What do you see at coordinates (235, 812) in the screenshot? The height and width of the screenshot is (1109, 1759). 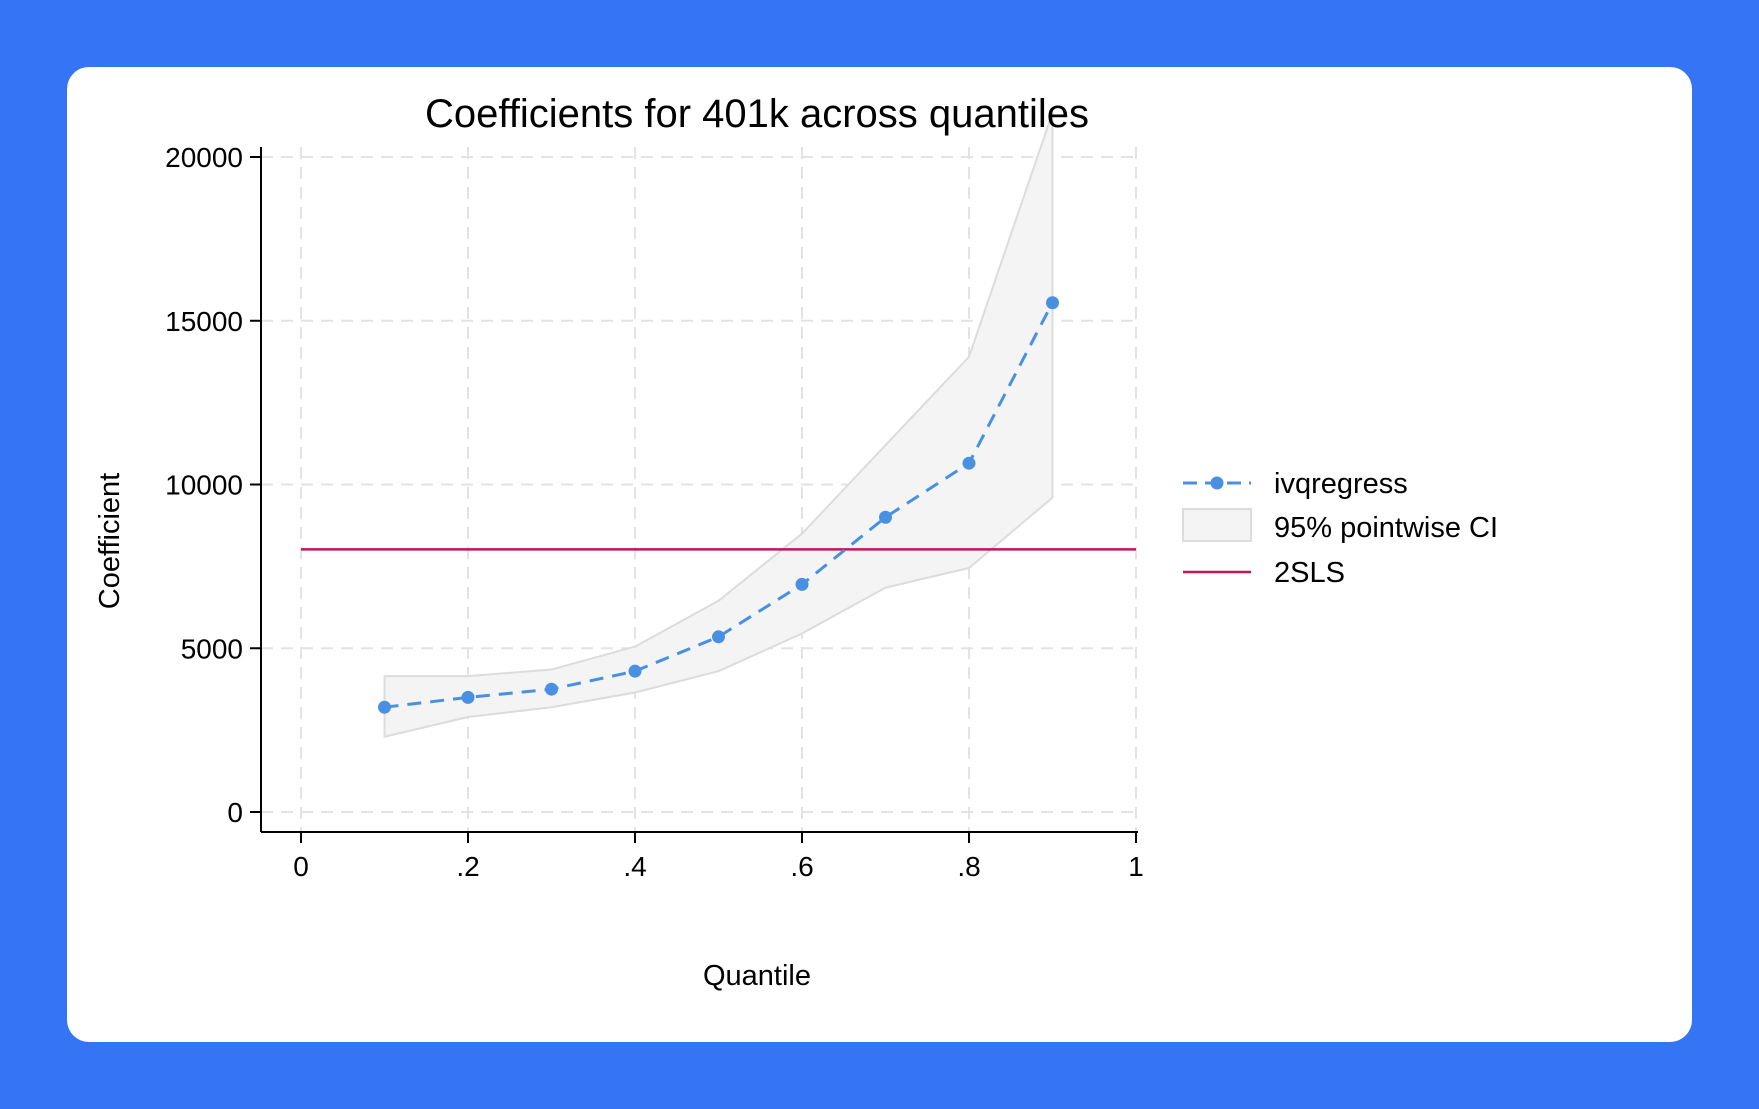 I see `y-tick-label: 0` at bounding box center [235, 812].